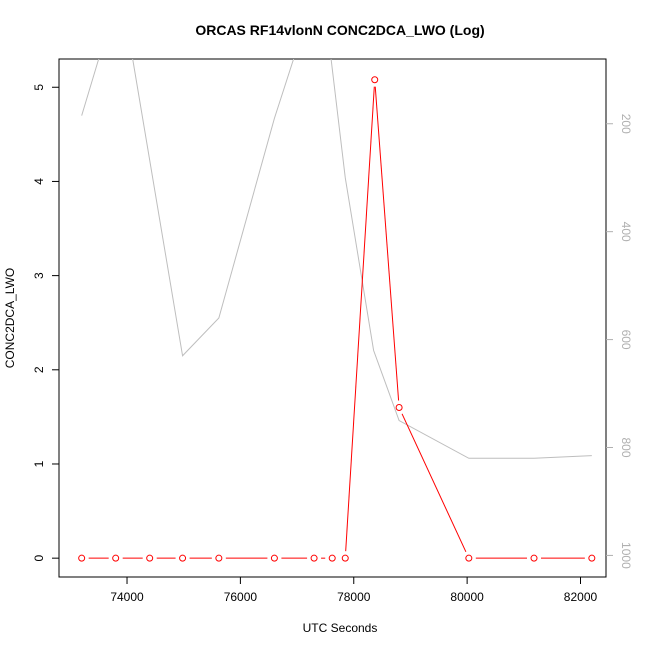 The width and height of the screenshot is (650, 650). What do you see at coordinates (626, 340) in the screenshot?
I see `y2-tick-label-2: 600` at bounding box center [626, 340].